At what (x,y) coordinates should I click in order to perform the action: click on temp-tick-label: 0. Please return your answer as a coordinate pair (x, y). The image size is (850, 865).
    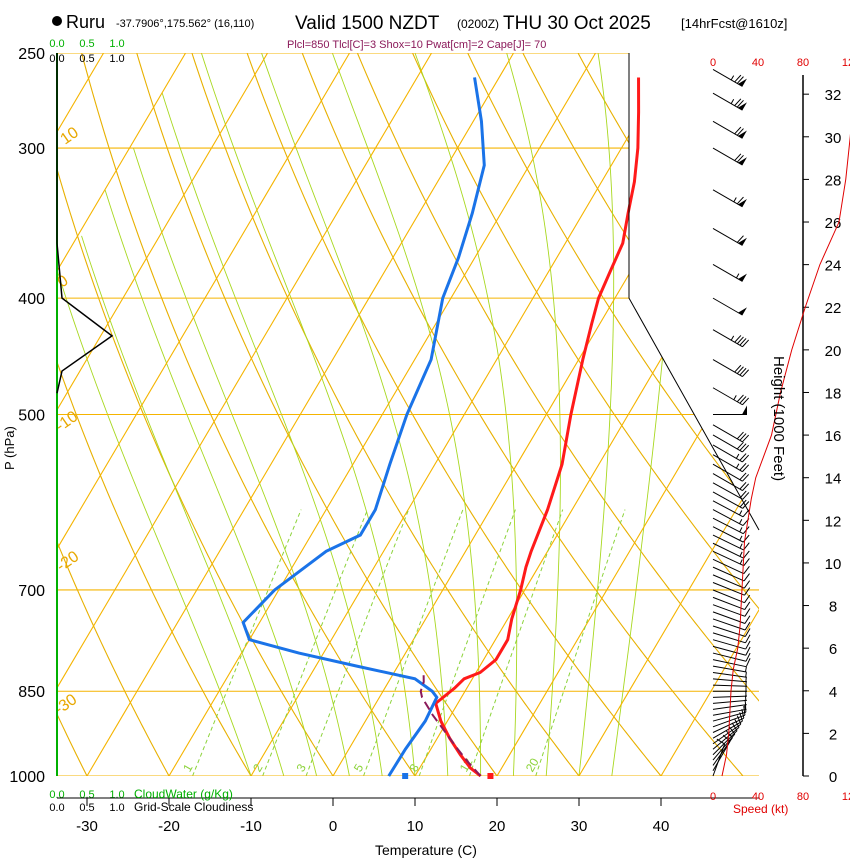
    Looking at the image, I should click on (333, 826).